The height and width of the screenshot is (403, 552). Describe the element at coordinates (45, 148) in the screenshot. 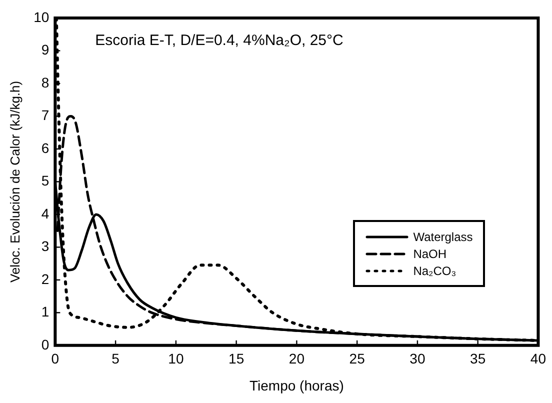

I see `y-tick-label: 6` at that location.